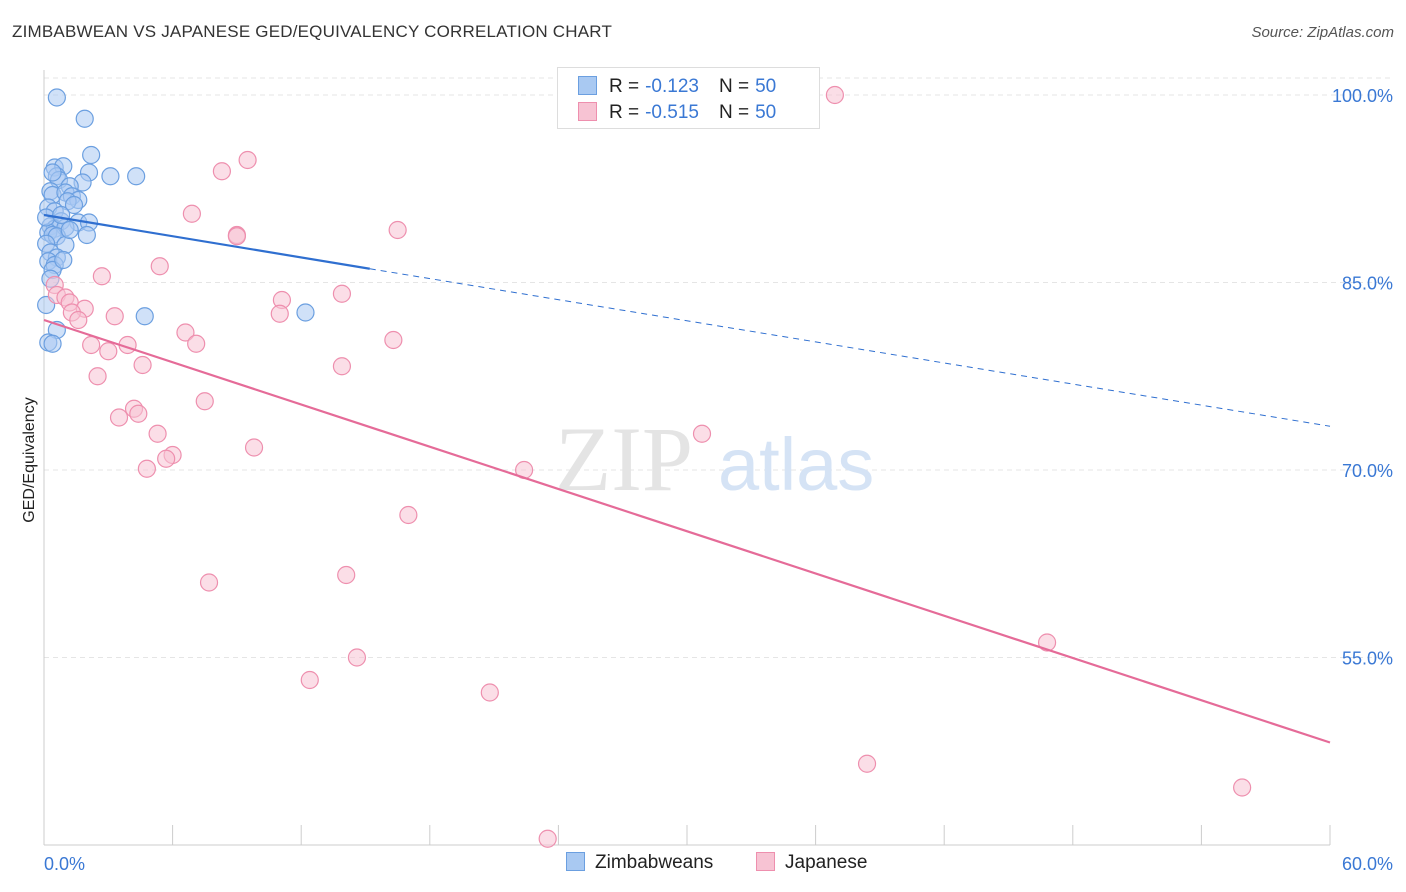  I want to click on source-label: Source: ZipAtlas.com, so click(1322, 32).